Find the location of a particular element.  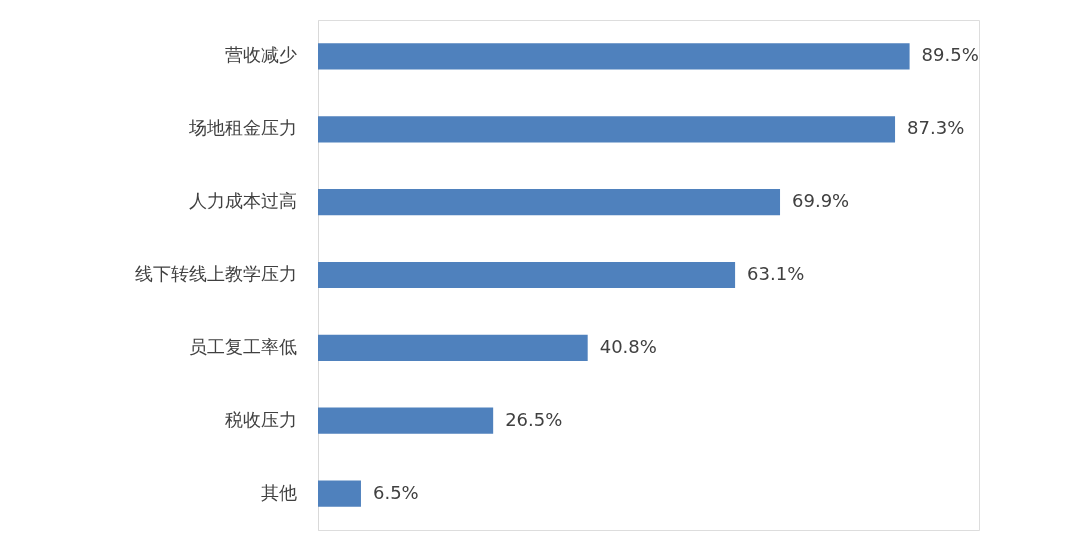

data-label: 69.9% is located at coordinates (821, 201).